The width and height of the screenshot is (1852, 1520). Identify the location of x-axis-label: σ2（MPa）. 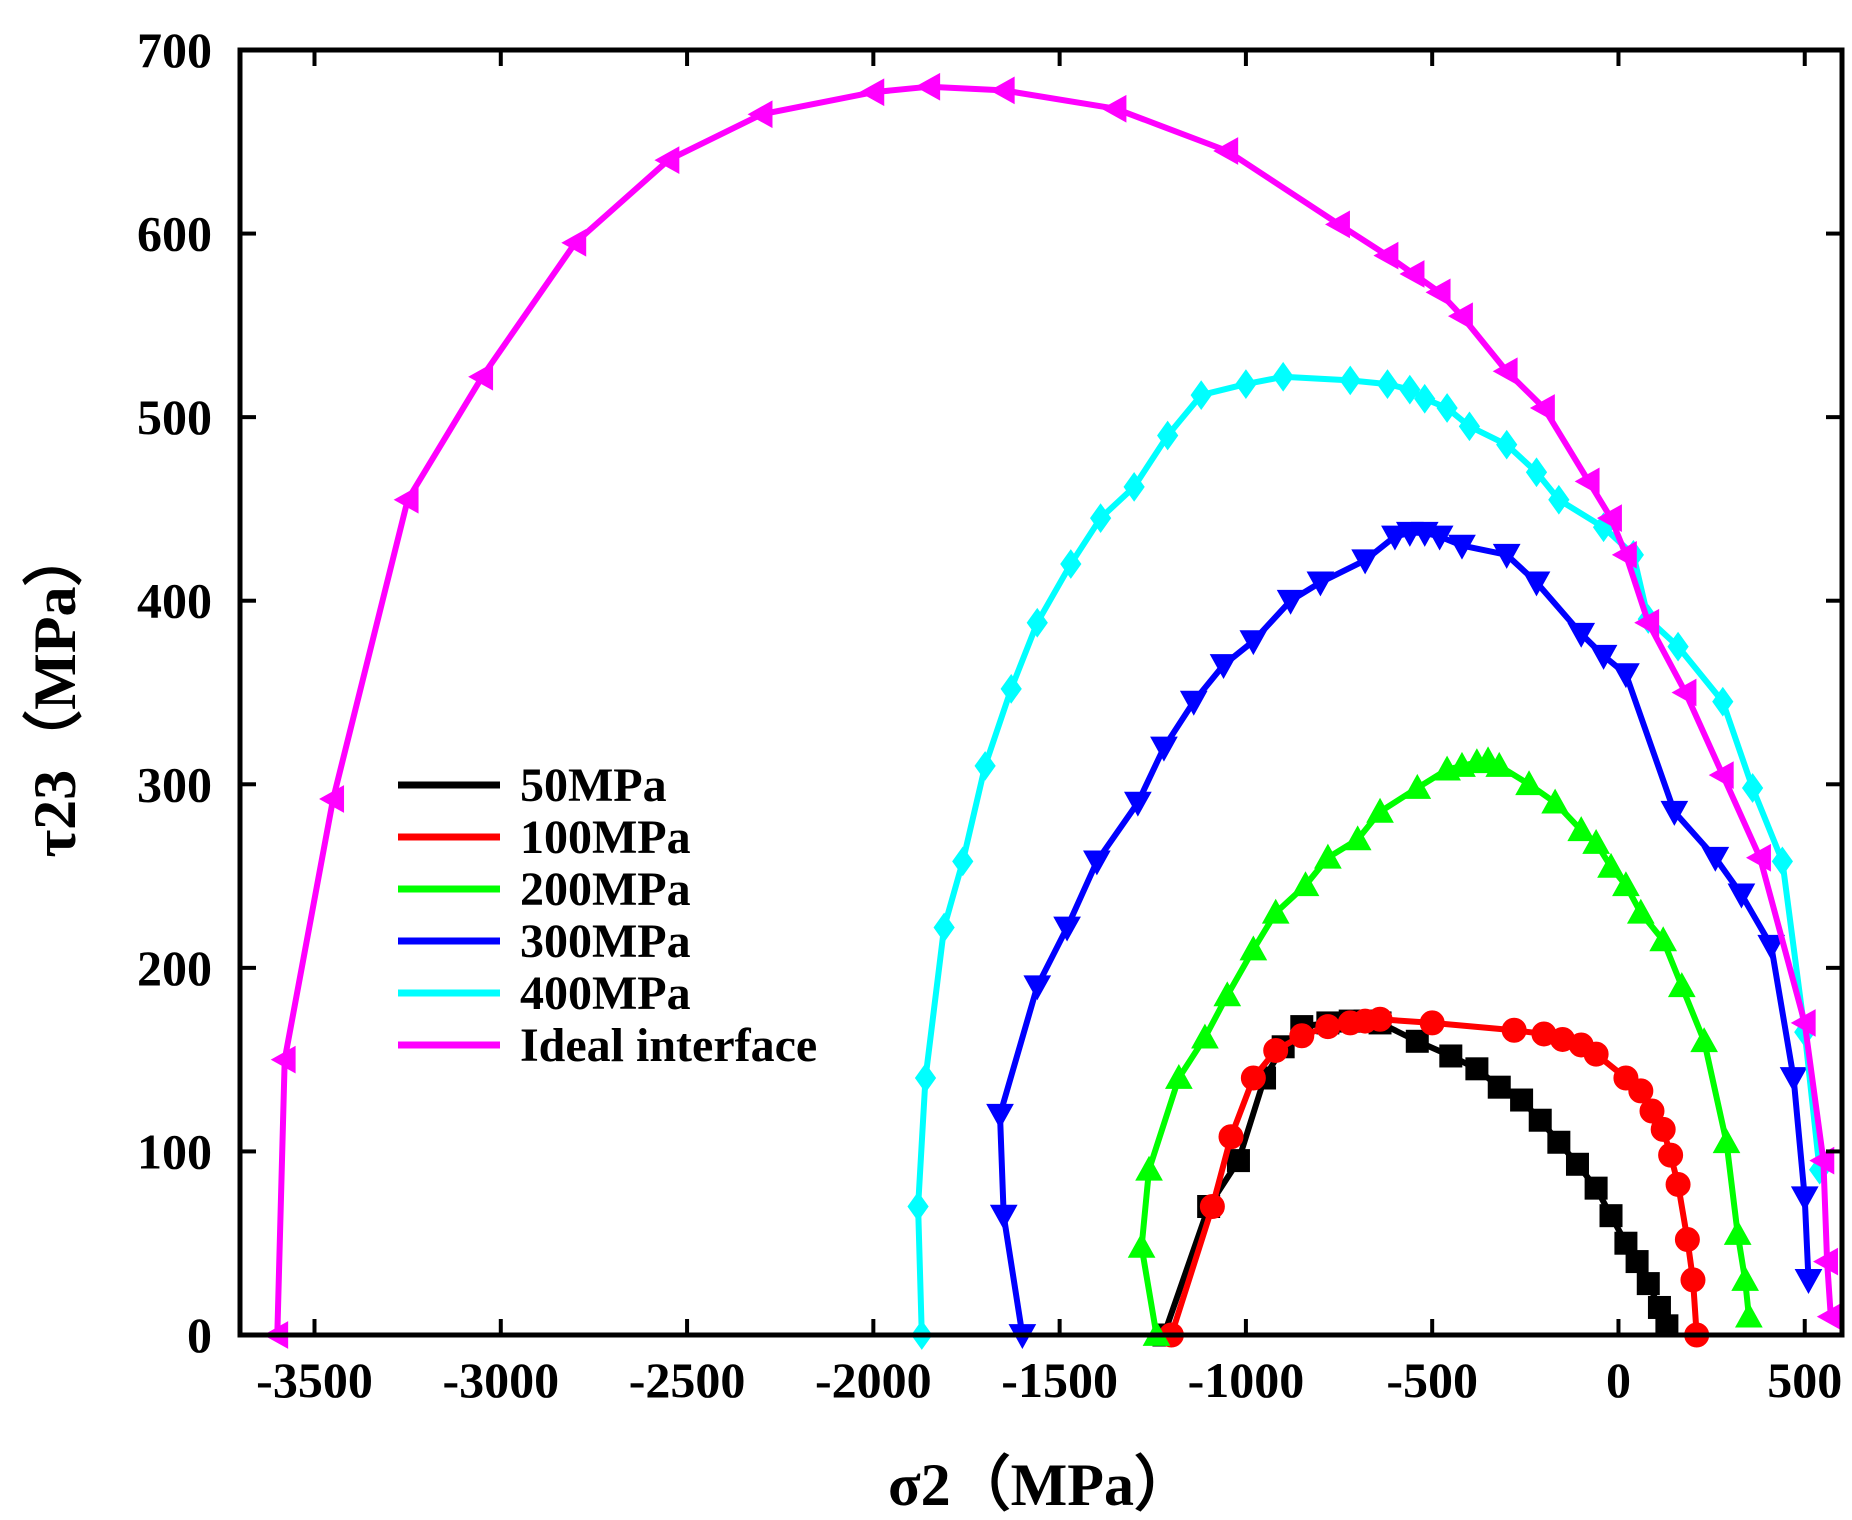
(1041, 1484).